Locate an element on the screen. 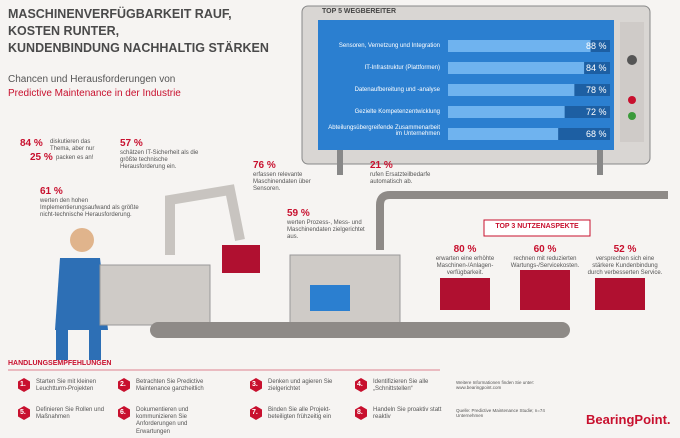 This screenshot has height=438, width=680. stat-value: 25 % is located at coordinates (41, 157).